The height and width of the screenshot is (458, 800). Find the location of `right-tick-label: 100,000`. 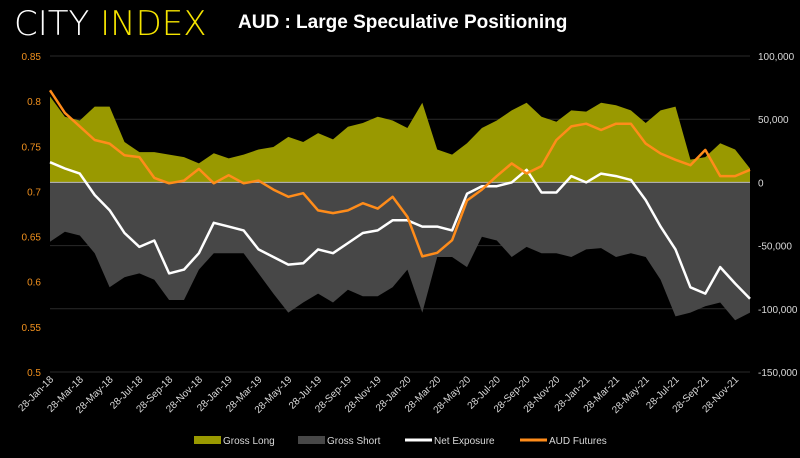

right-tick-label: 100,000 is located at coordinates (776, 57).